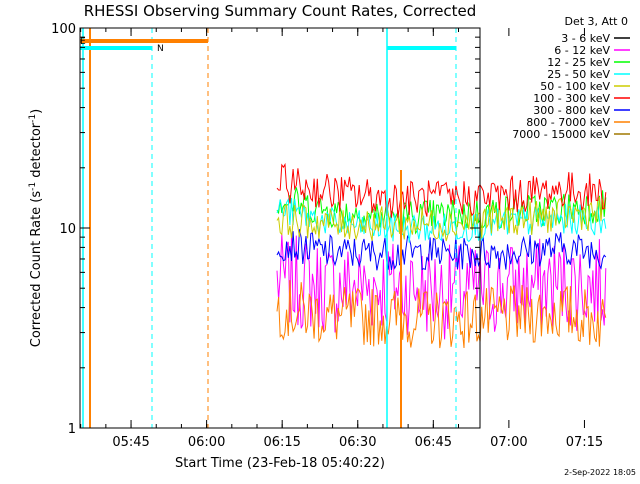 The image size is (640, 484). What do you see at coordinates (585, 38) in the screenshot?
I see `legend-label: 3 - 6 keV` at bounding box center [585, 38].